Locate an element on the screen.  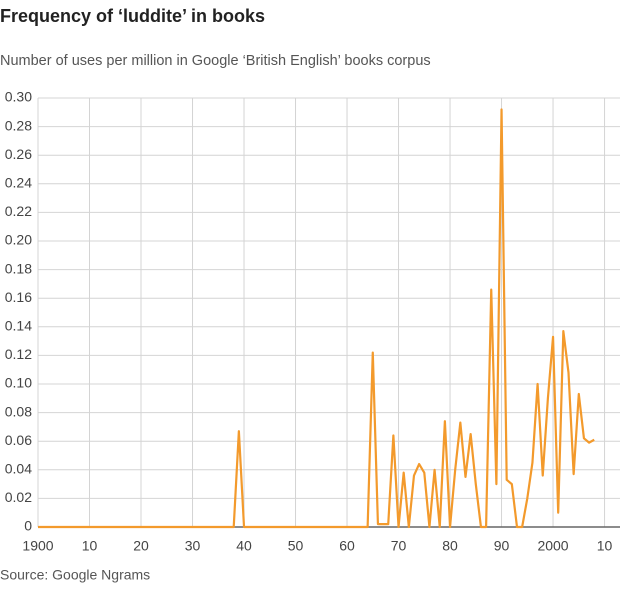
y-tick-label: 0.12 is located at coordinates (18, 354).